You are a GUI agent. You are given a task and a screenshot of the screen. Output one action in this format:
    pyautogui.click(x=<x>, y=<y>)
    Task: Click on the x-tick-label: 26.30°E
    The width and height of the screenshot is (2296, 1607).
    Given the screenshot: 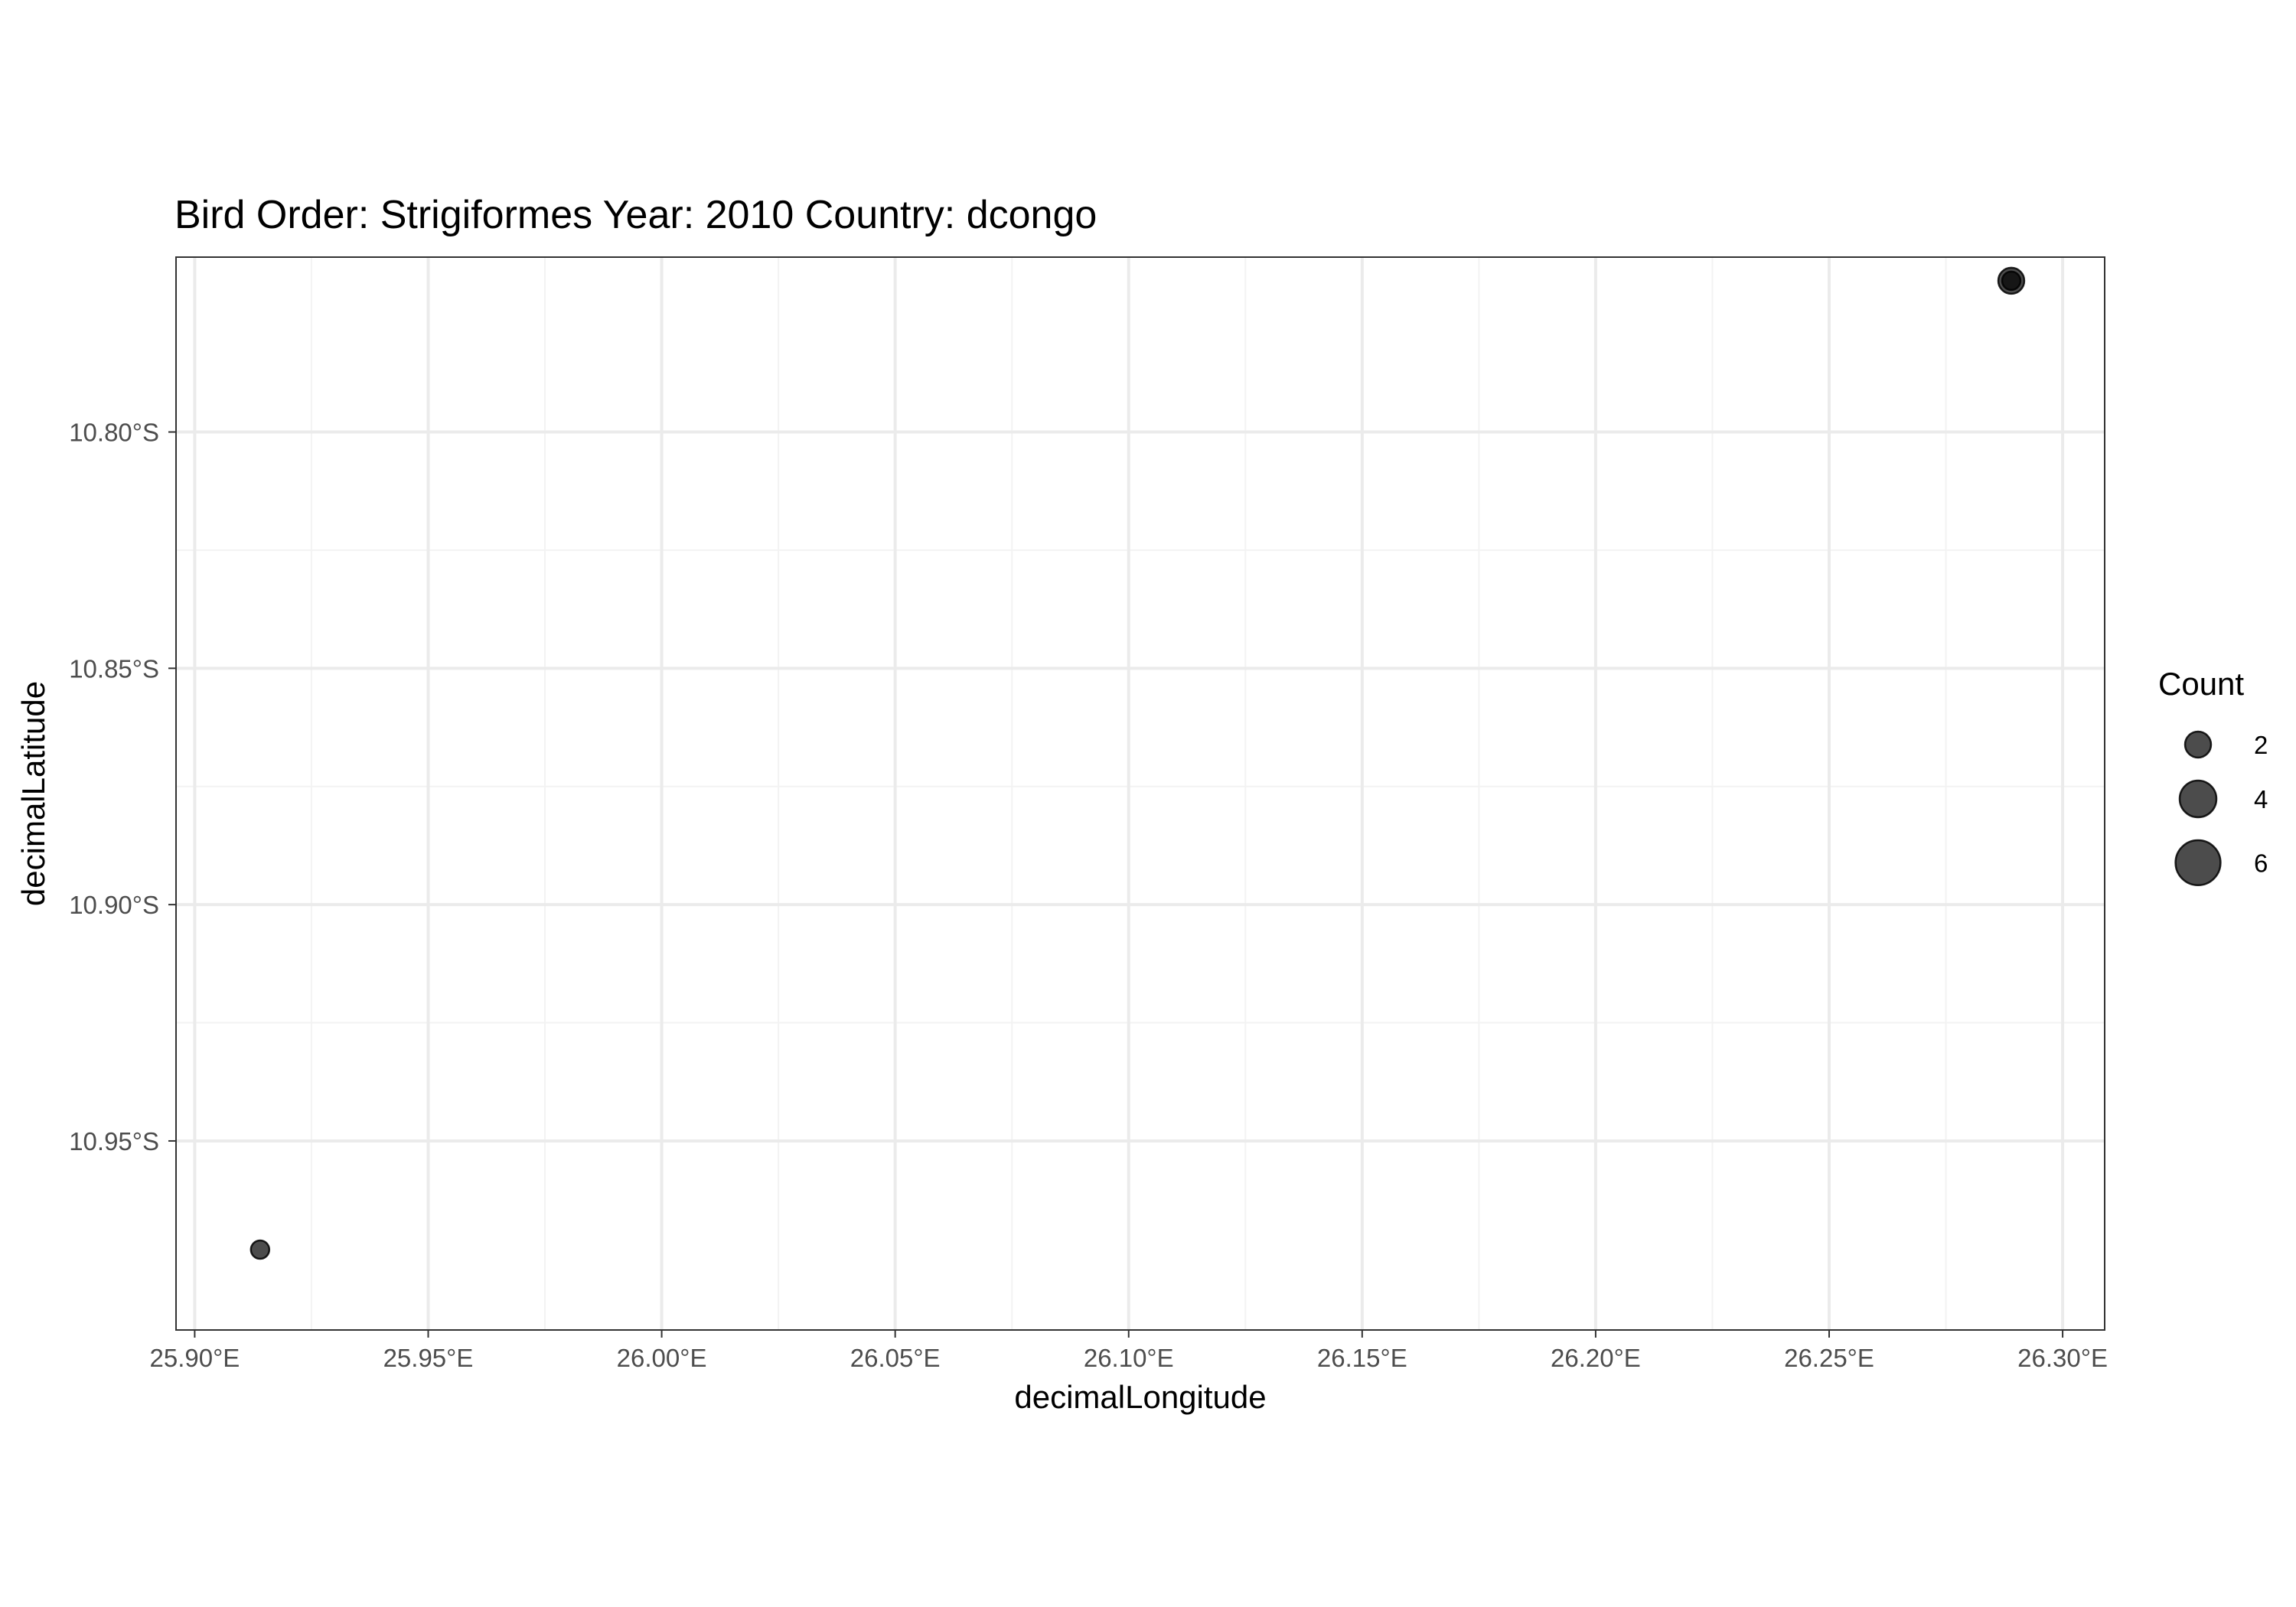 What is the action you would take?
    pyautogui.click(x=2062, y=1358)
    